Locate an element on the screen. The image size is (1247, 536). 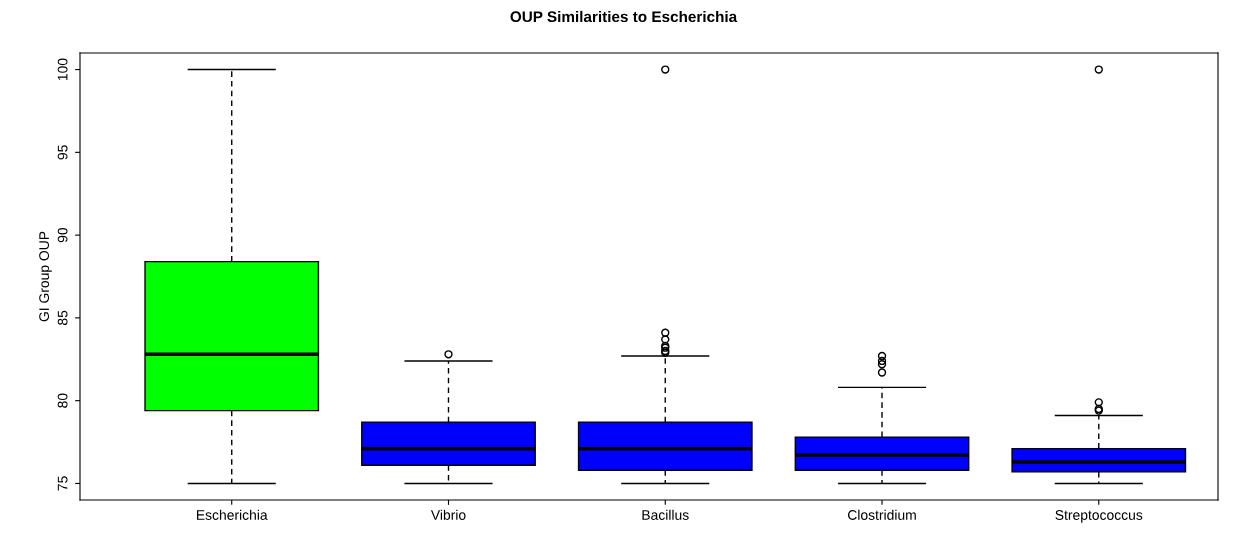
x-tick-label: Streptococcus is located at coordinates (1099, 516).